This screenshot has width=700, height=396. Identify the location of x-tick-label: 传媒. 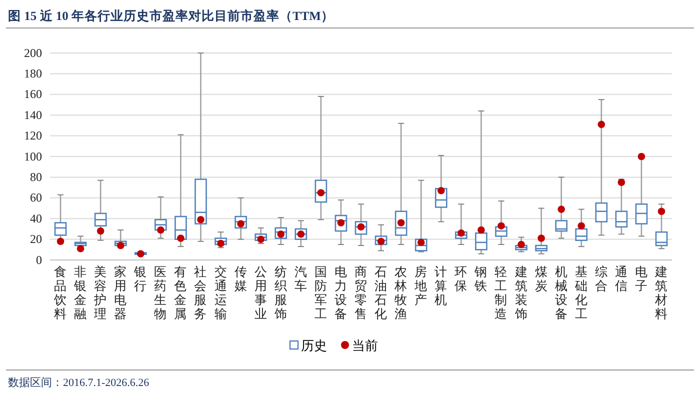
(241, 279).